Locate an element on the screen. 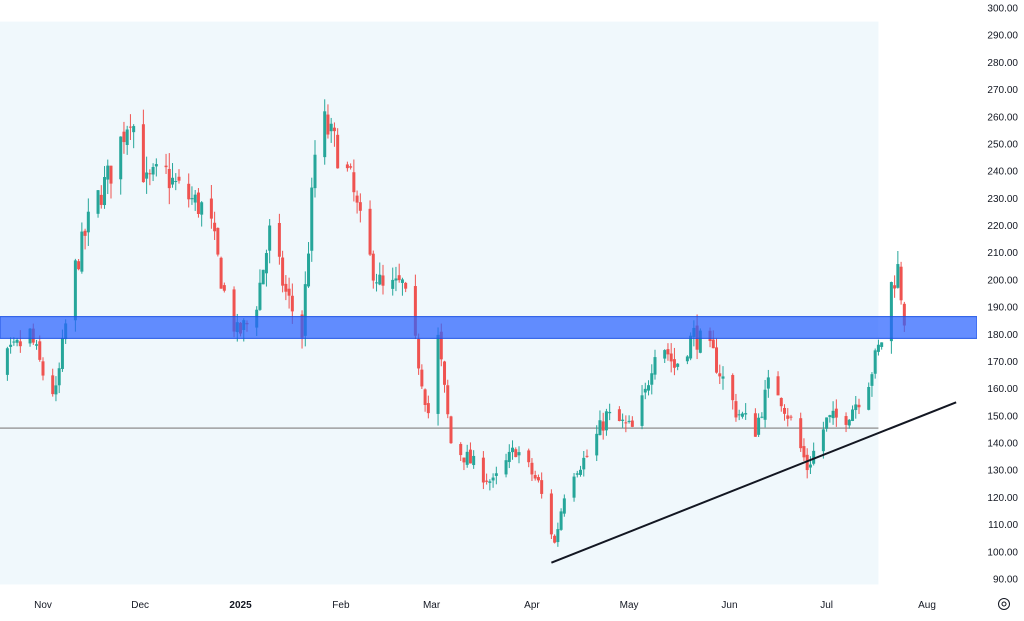 The height and width of the screenshot is (621, 1024). zone-rect is located at coordinates (489, 327).